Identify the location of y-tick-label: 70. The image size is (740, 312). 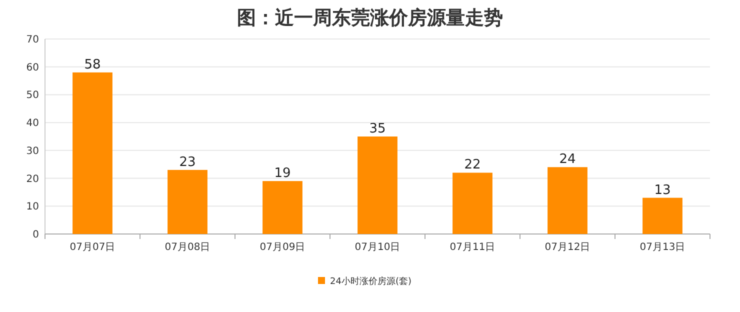
(32, 40).